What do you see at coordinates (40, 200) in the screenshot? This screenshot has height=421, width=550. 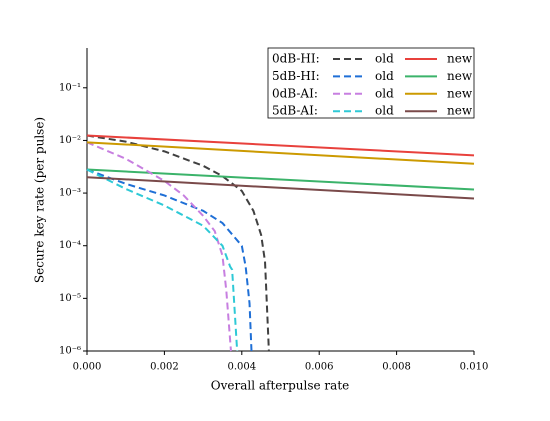 I see `y-axis-label: Secure key rate (per pulse)` at bounding box center [40, 200].